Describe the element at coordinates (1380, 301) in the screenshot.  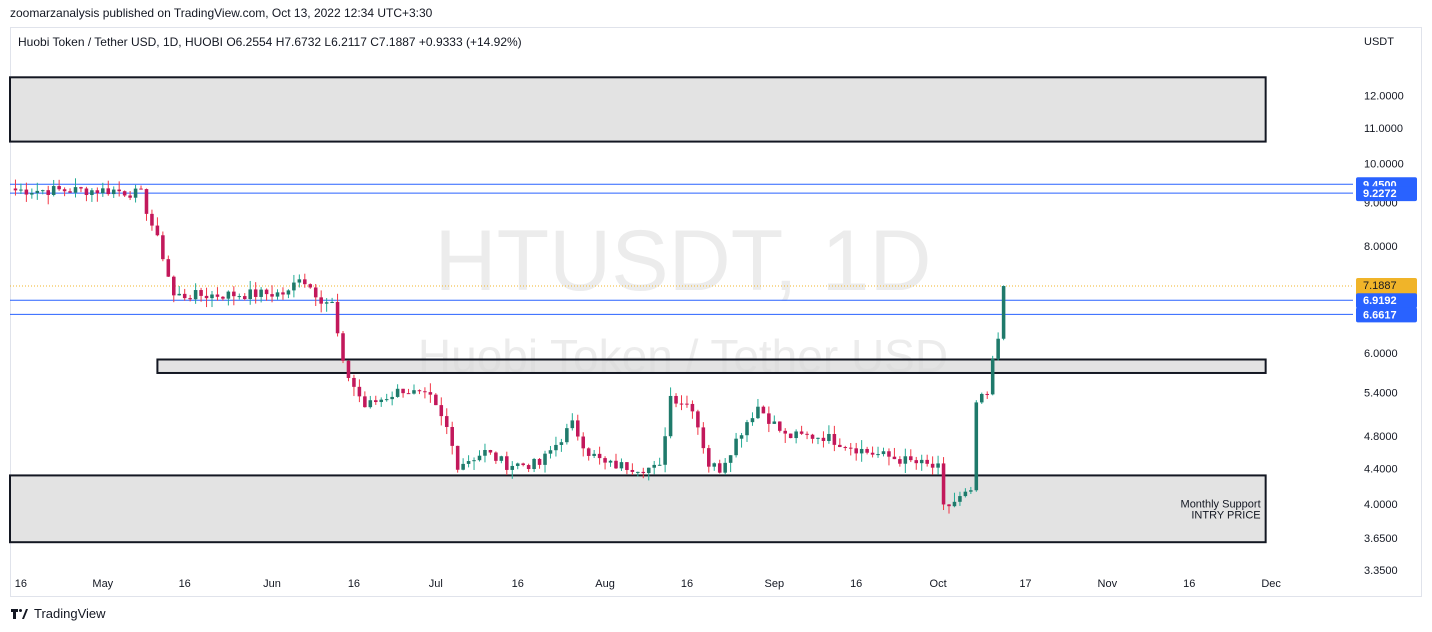
I see `price-label: 6.9192` at that location.